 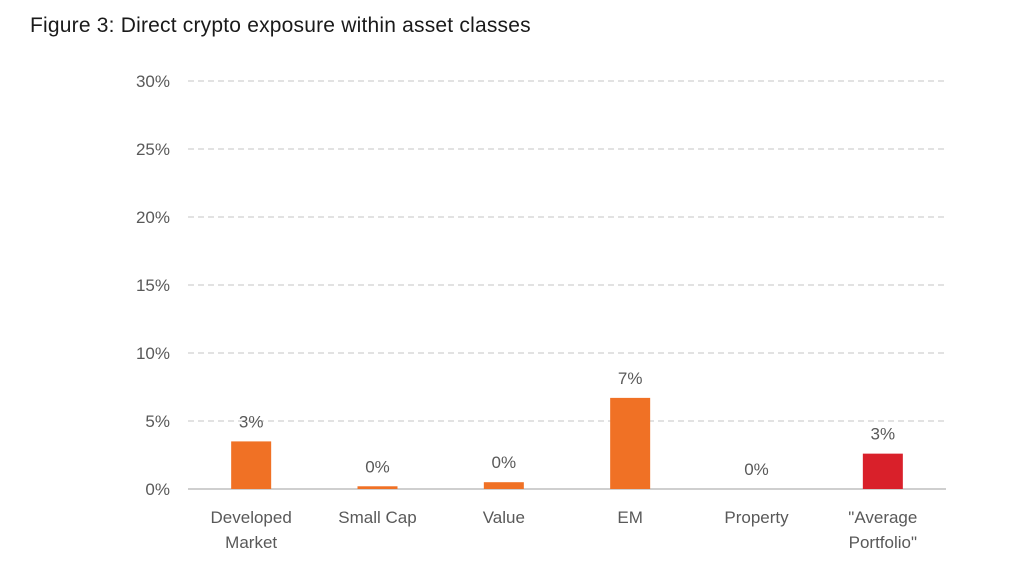 I want to click on category-label: Market, so click(x=251, y=542).